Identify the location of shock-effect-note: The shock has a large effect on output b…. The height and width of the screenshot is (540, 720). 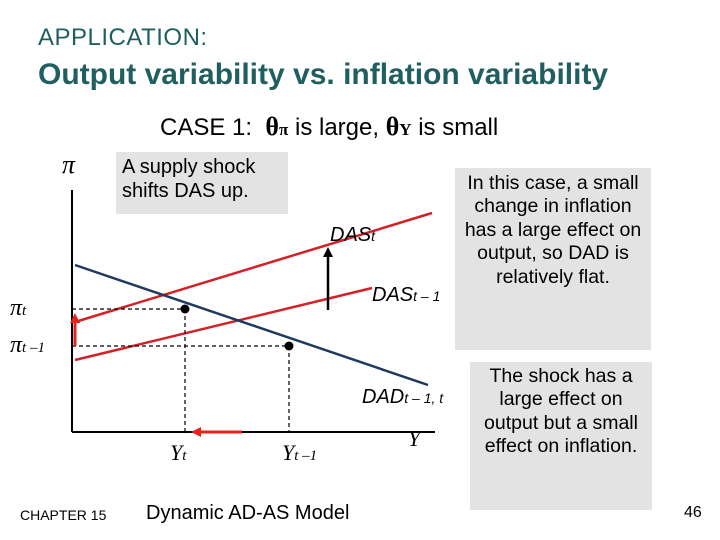
(561, 436).